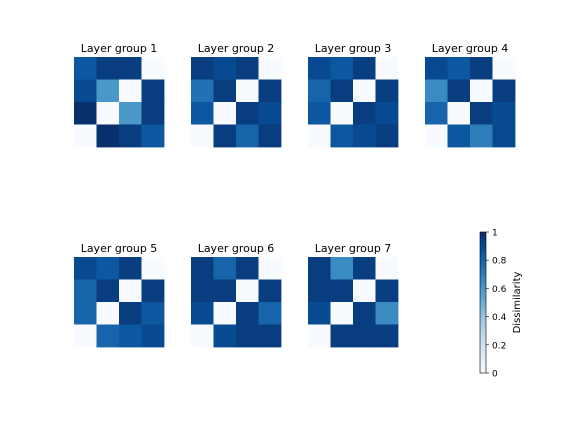 Image resolution: width=568 pixels, height=424 pixels. I want to click on heatmap-panel: Layer group 4, so click(470, 95).